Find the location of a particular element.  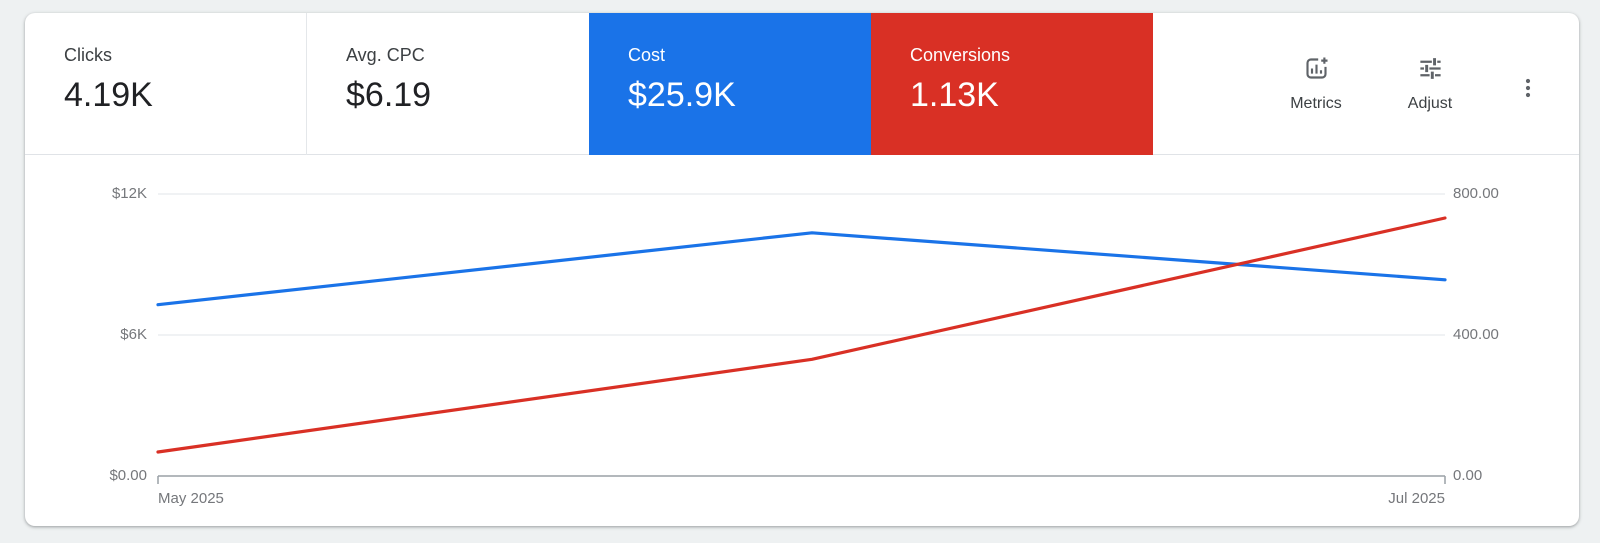

cost-line is located at coordinates (801, 269).